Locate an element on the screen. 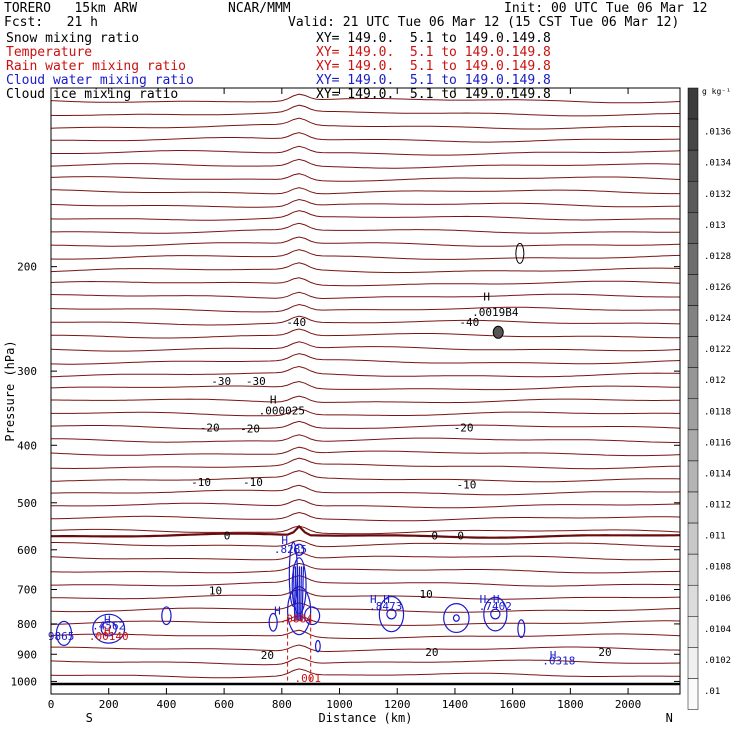 The image size is (740, 740). colorbar-tick-label: .011 is located at coordinates (715, 537).